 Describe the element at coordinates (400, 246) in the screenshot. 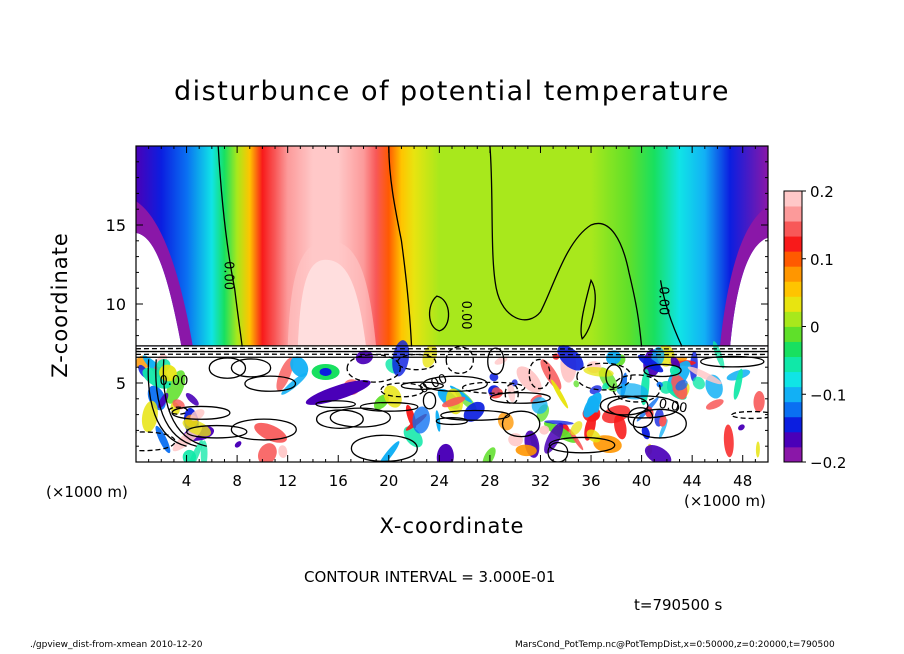

I see `contour-zero-right-core` at that location.